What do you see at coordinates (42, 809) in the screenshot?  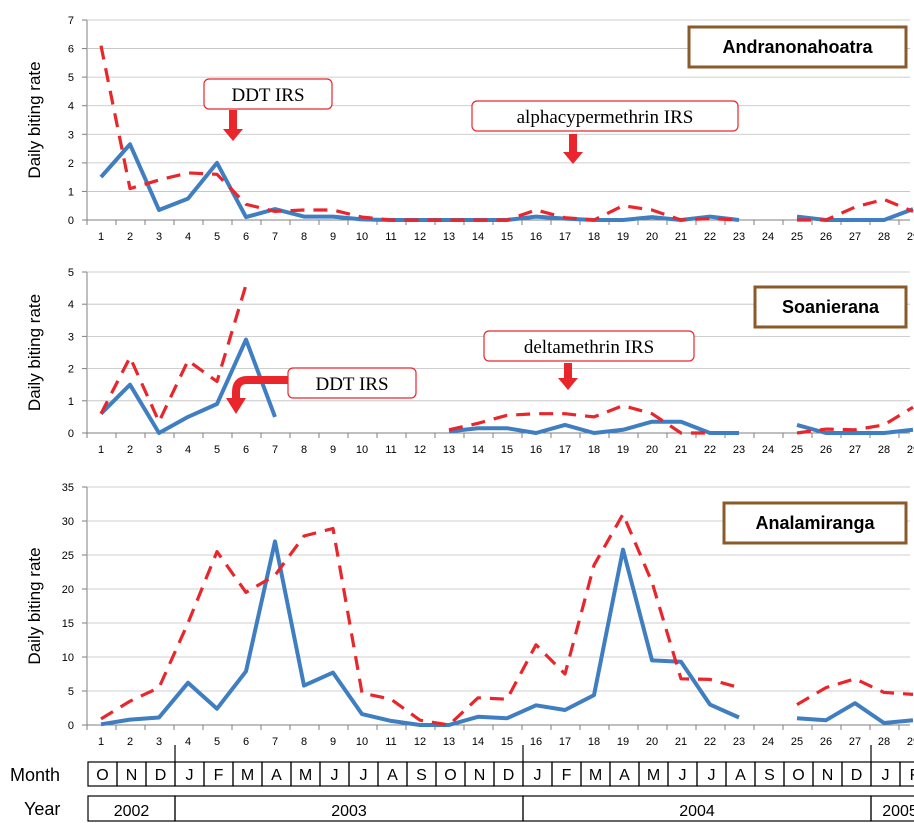 I see `year-row-label: Year` at bounding box center [42, 809].